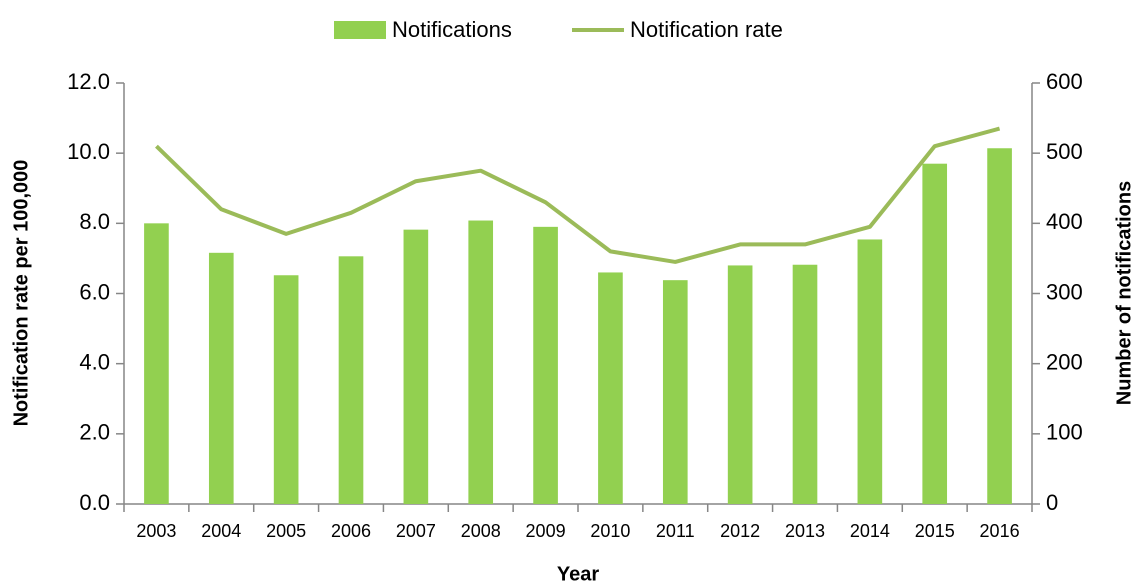 This screenshot has width=1142, height=588. Describe the element at coordinates (1052, 502) in the screenshot. I see `y2-tick-label: 0` at that location.